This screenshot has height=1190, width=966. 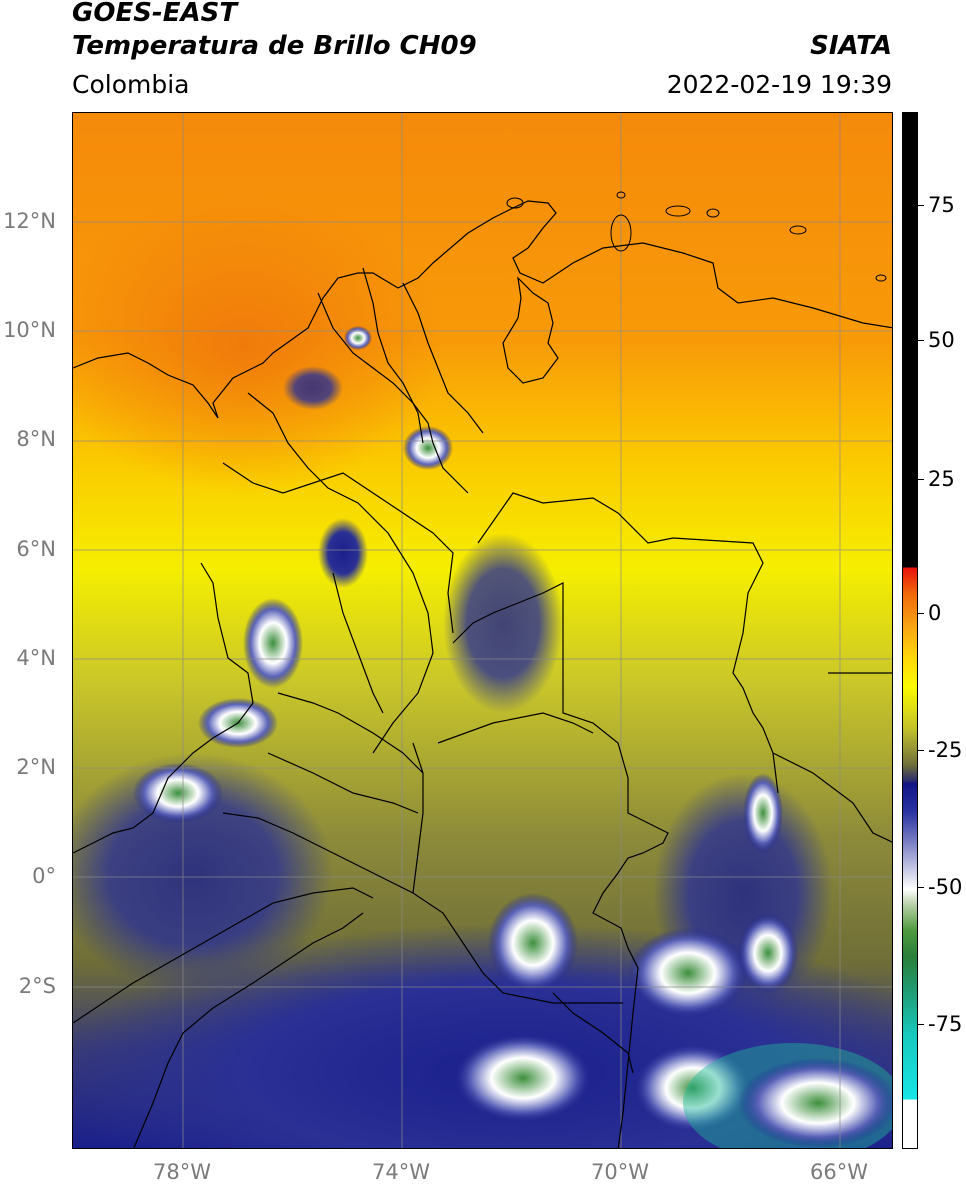 I want to click on source-label: SIATA, so click(x=851, y=46).